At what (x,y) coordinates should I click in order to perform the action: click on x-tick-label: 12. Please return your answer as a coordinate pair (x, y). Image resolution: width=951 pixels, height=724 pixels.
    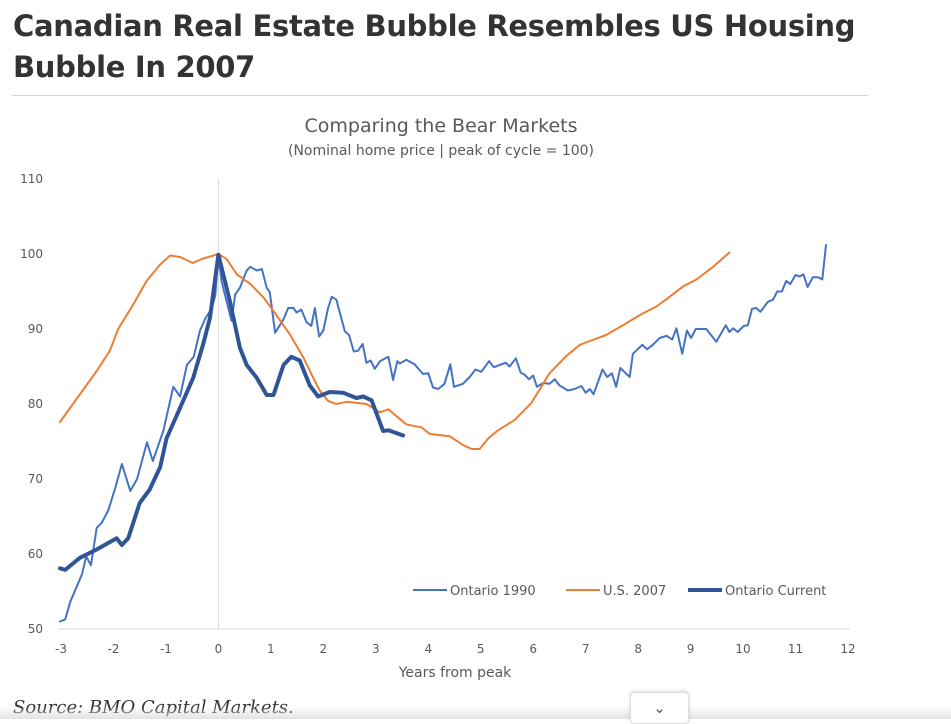
    Looking at the image, I should click on (847, 649).